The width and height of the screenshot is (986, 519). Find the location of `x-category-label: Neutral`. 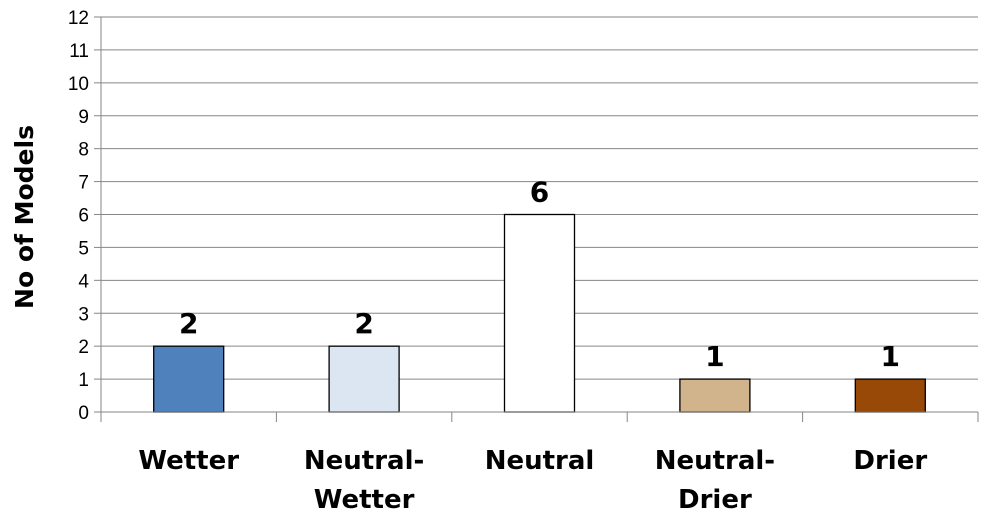

x-category-label: Neutral is located at coordinates (540, 461).